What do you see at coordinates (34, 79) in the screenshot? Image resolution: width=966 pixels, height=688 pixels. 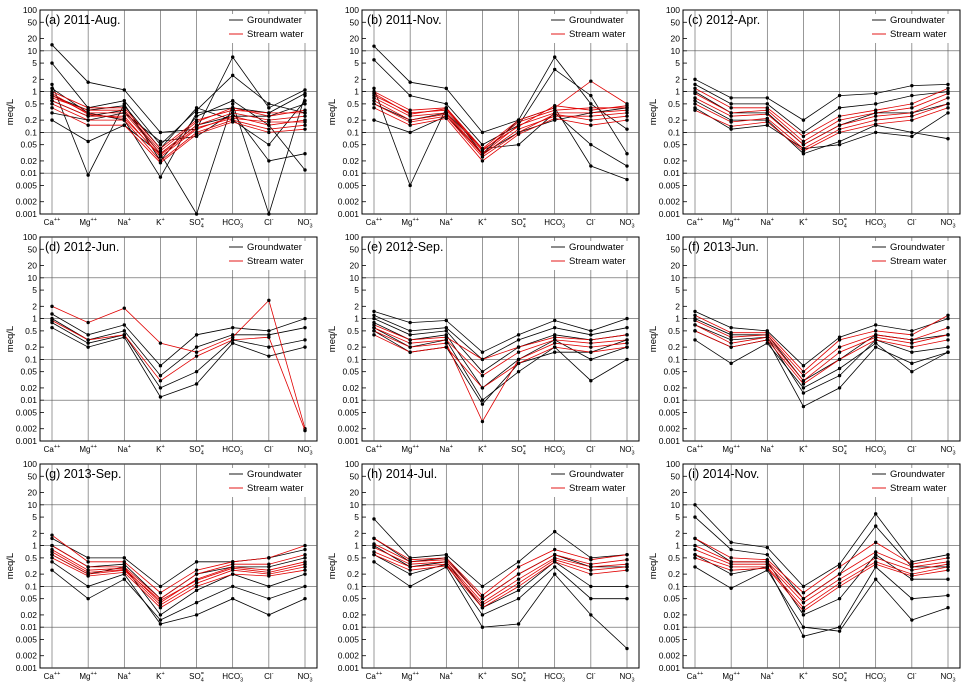 I see `y-tick-label: 2` at bounding box center [34, 79].